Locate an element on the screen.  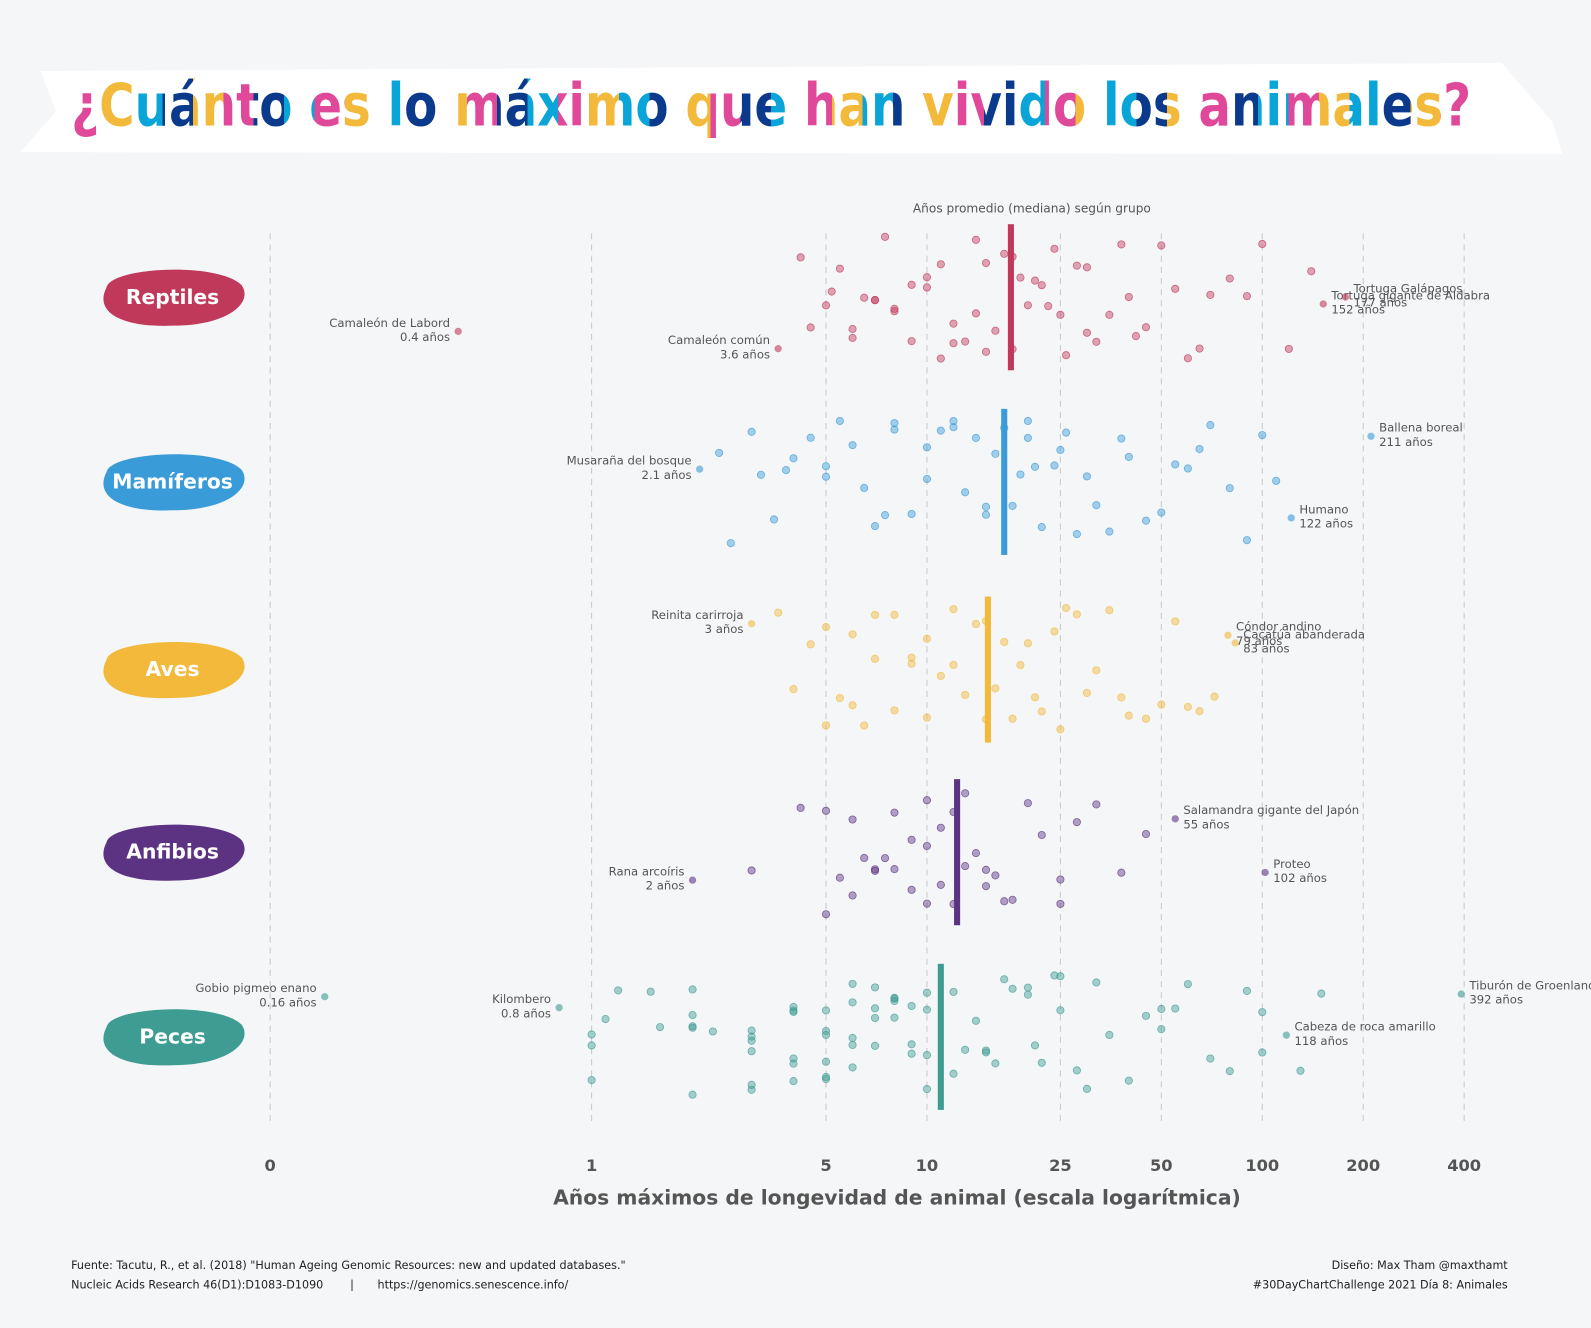
group-label: Reptiles is located at coordinates (172, 297).